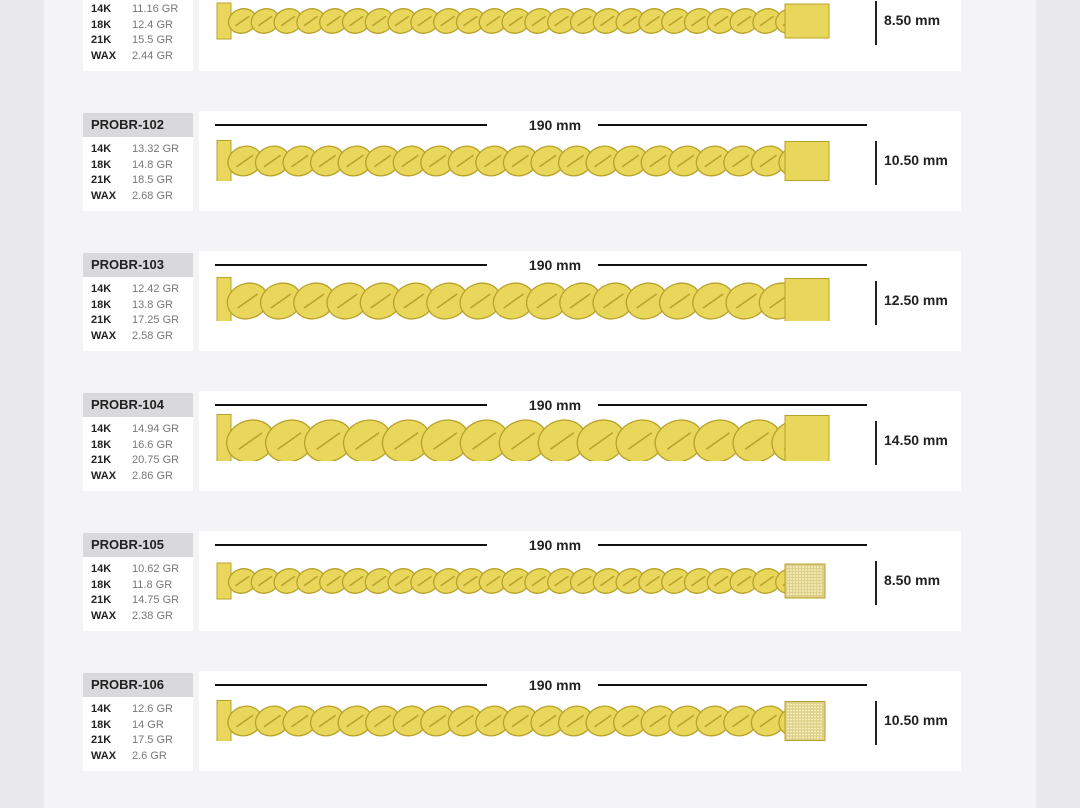 This screenshot has width=1080, height=808. Describe the element at coordinates (142, 461) in the screenshot. I see `weight-row: 21K 20.75 GR` at that location.